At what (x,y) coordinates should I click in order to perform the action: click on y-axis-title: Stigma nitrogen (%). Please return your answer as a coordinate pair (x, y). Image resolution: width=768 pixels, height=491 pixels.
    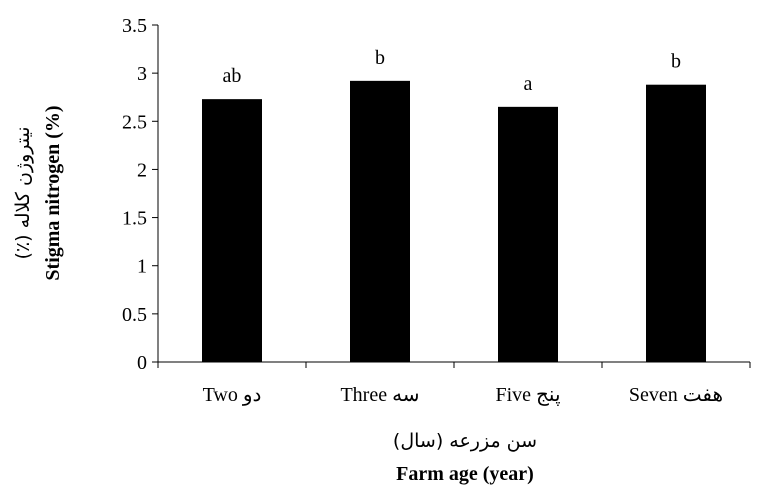
    Looking at the image, I should click on (53, 192).